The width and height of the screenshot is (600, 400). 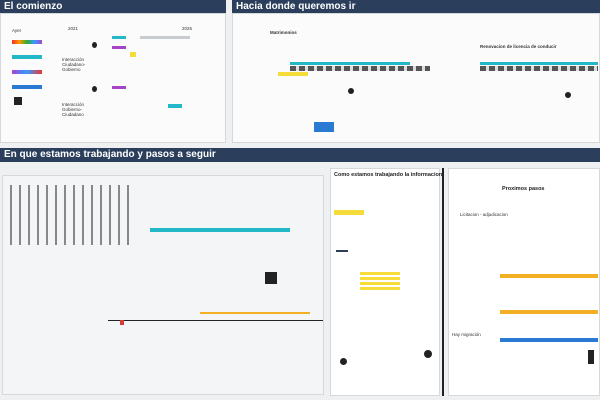 I want to click on frame-title: Como estamos trabajando la informacion, so click(x=388, y=175).